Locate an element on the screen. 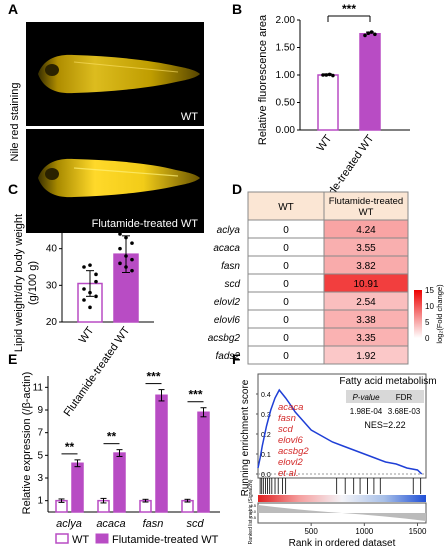 This screenshot has width=448, height=555. f-gene-label: fasn is located at coordinates (287, 418).